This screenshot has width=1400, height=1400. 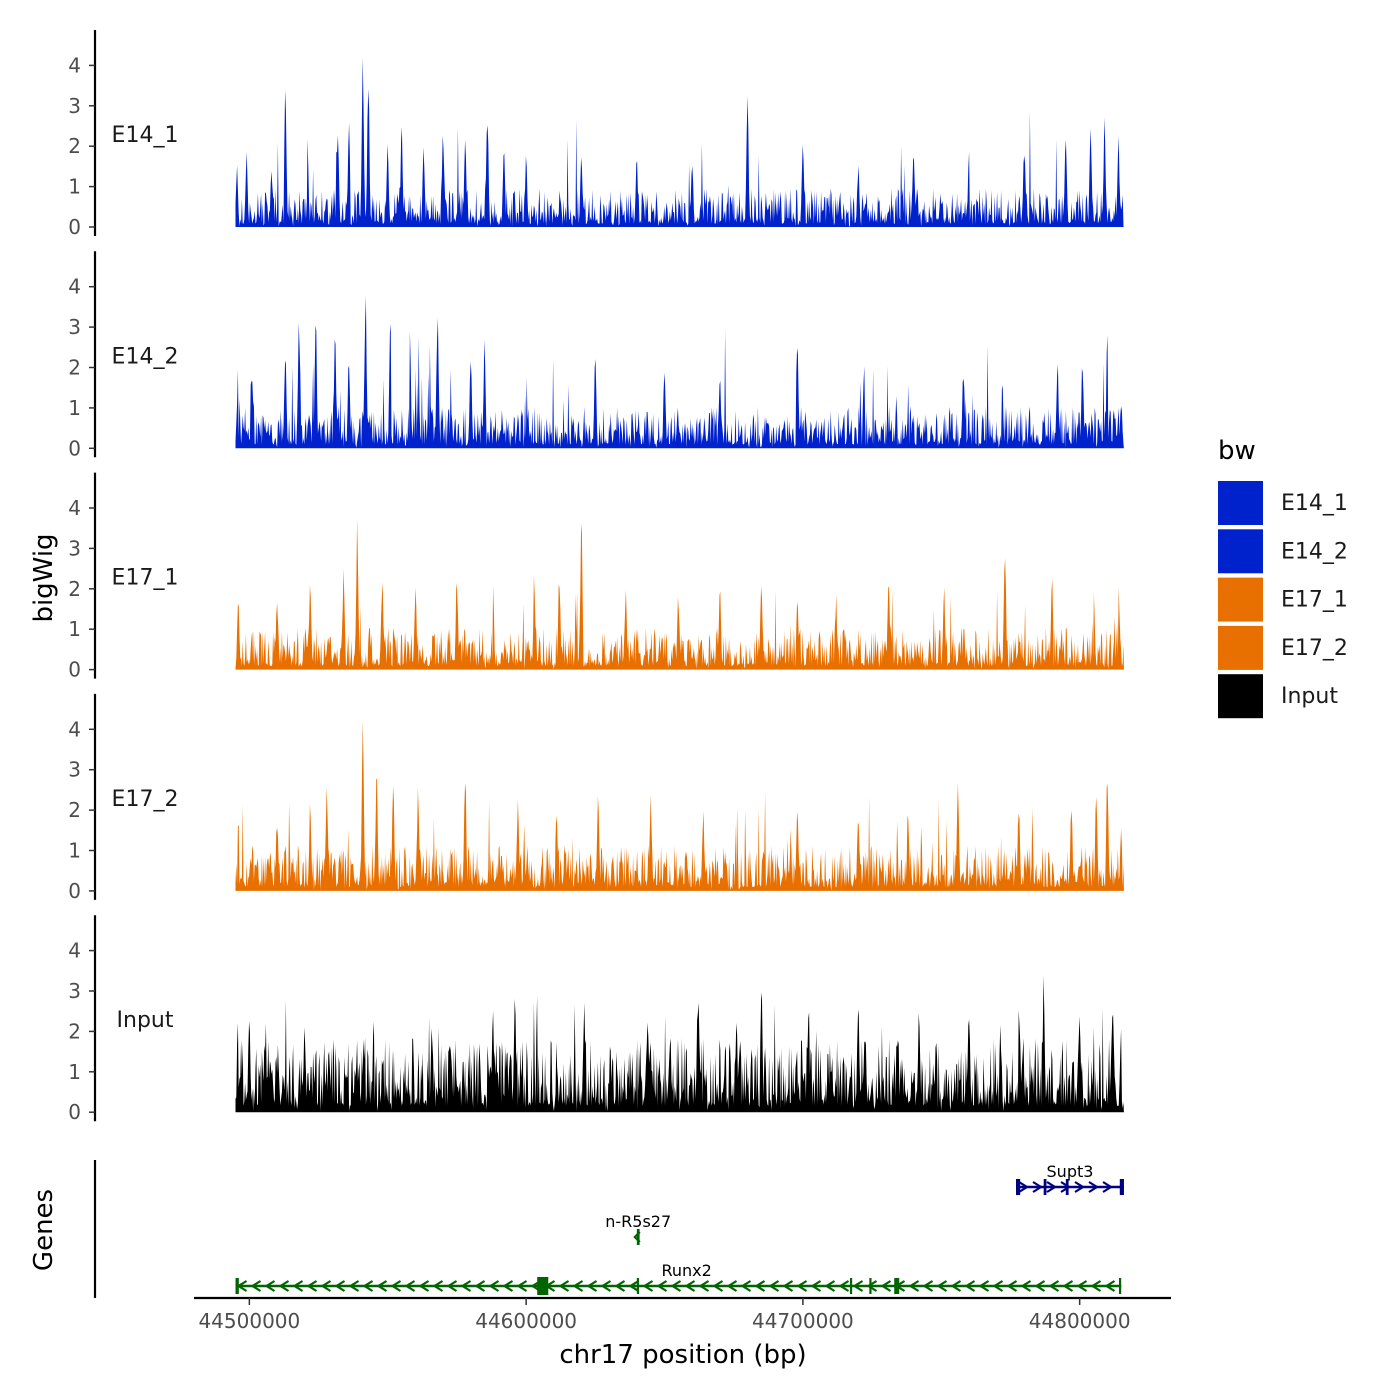 What do you see at coordinates (682, 1355) in the screenshot?
I see `x-axis-title: chr17 position (bp)` at bounding box center [682, 1355].